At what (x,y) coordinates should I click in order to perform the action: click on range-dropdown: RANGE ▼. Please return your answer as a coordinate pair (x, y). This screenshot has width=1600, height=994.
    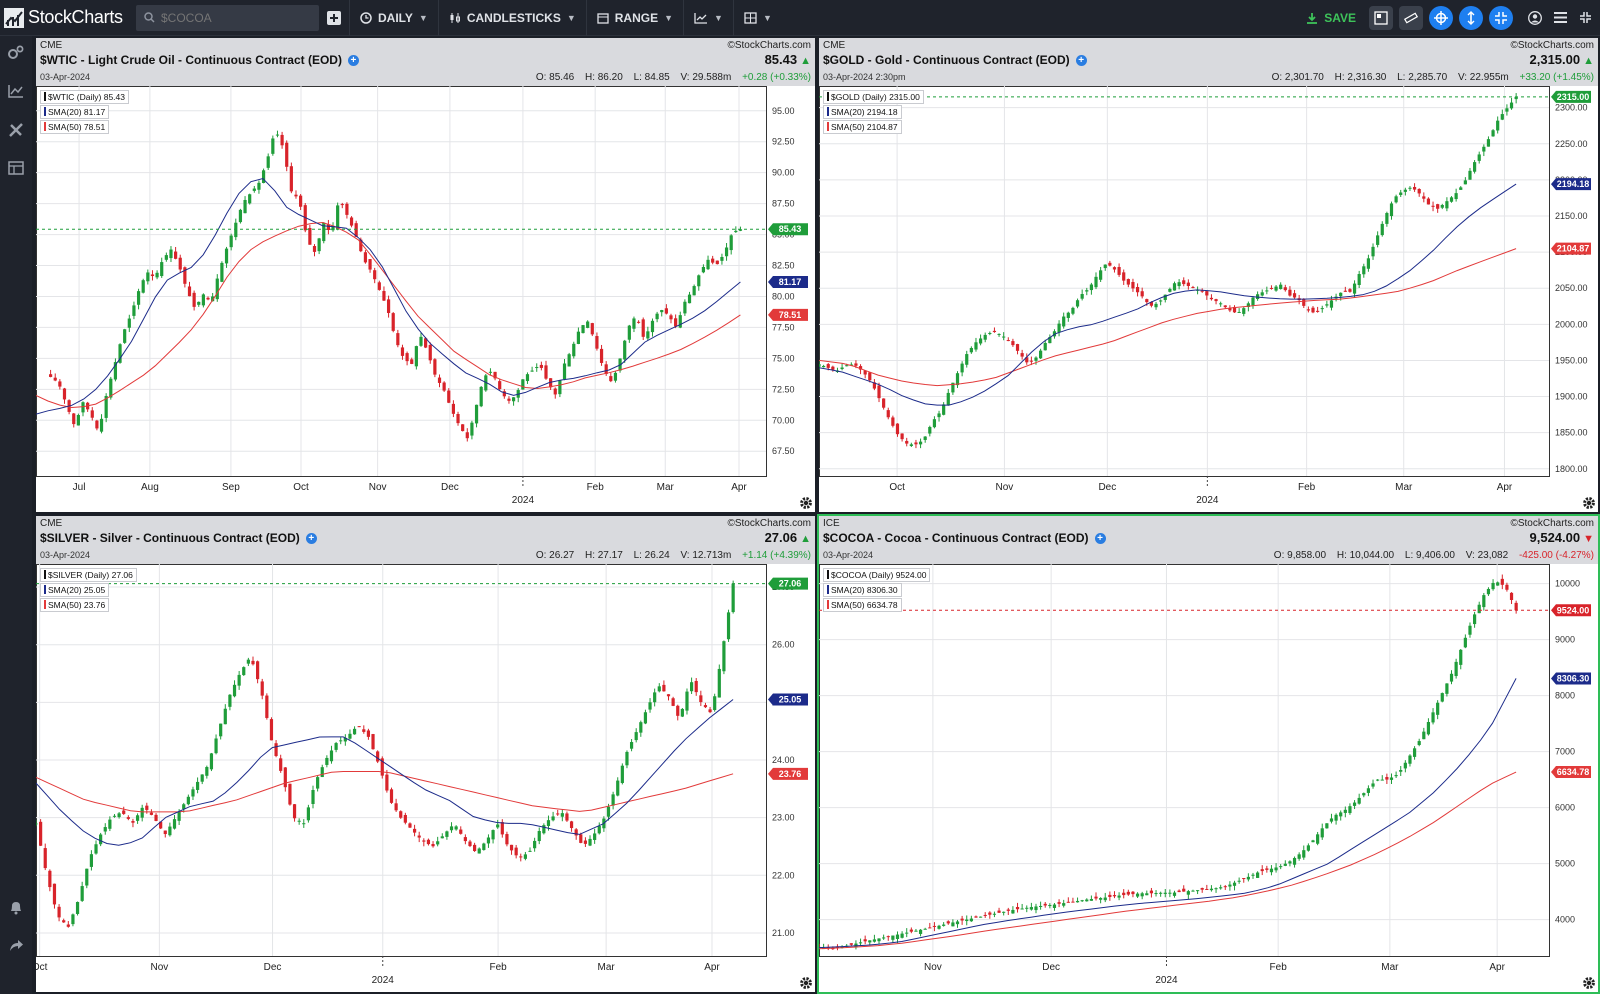
    Looking at the image, I should click on (635, 18).